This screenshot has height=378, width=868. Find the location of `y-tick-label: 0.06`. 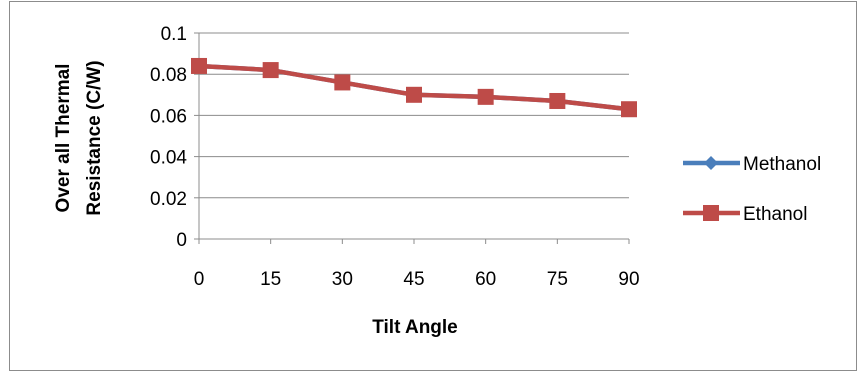

y-tick-label: 0.06 is located at coordinates (168, 116).